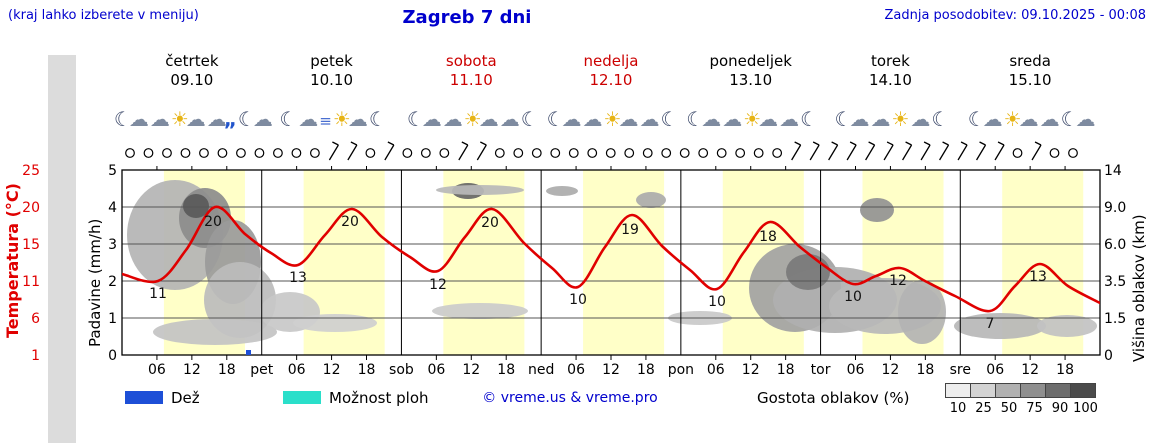  I want to click on hour-tick: 12, so click(611, 370).